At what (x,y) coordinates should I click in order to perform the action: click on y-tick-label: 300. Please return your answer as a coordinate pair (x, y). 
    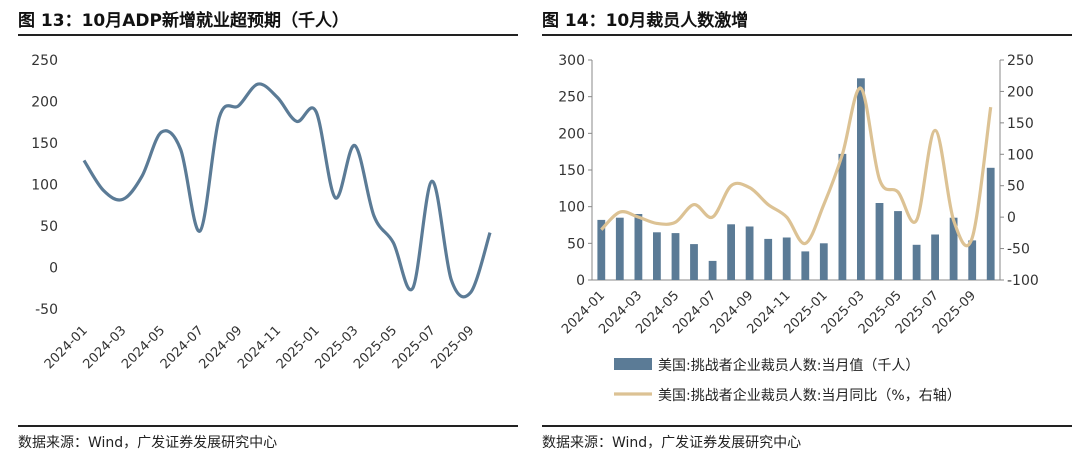
    Looking at the image, I should click on (571, 61).